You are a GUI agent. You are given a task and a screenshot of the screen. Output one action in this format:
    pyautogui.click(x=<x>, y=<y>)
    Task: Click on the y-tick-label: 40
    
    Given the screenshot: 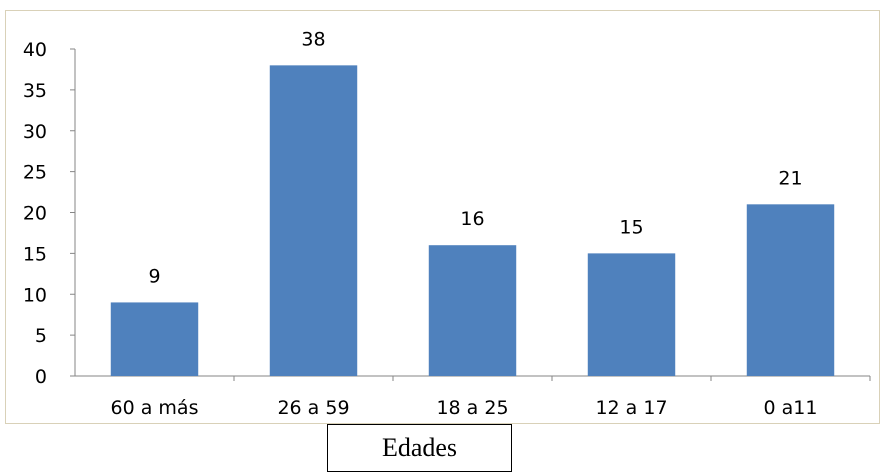 What is the action you would take?
    pyautogui.click(x=35, y=50)
    